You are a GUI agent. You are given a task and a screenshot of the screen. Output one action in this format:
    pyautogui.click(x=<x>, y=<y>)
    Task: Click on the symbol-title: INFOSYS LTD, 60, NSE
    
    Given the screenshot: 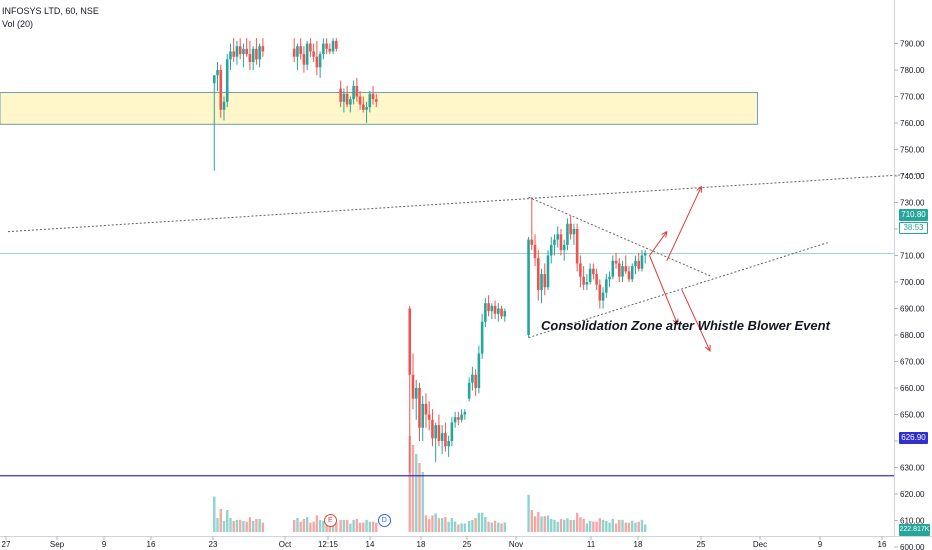 What is the action you would take?
    pyautogui.click(x=50, y=11)
    